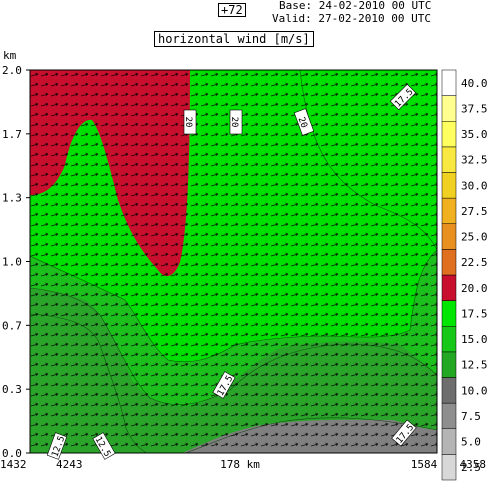 This screenshot has width=487, height=499. I want to click on forecast-step: +72, so click(232, 10).